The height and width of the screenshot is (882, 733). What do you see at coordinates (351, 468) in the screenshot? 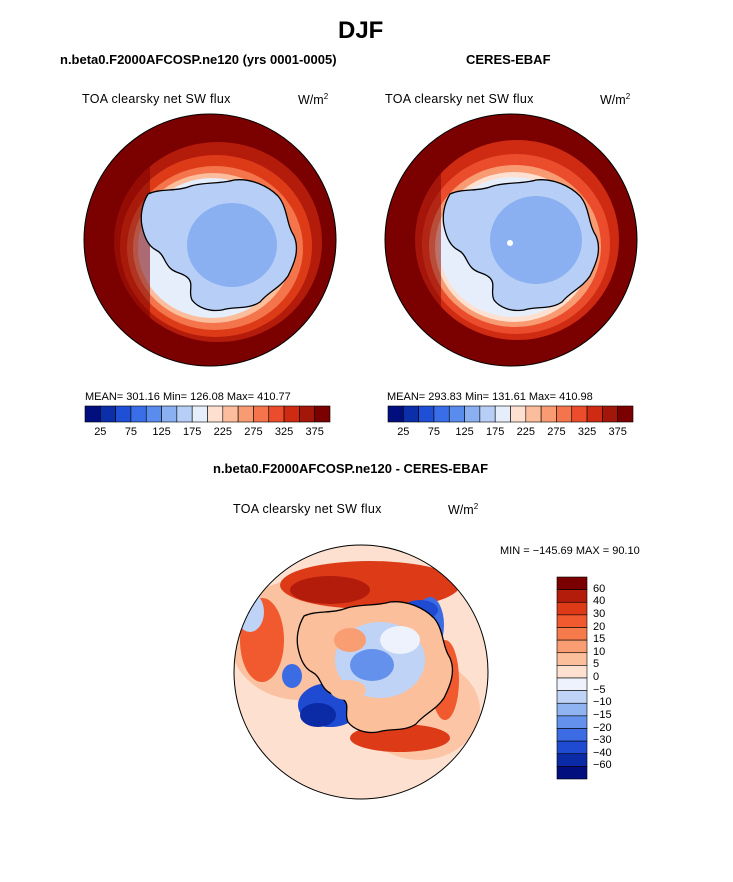
I see `diff-panel-title: n.beta0.F2000AFCOSP.ne120 - CERES-EBAF` at bounding box center [351, 468].